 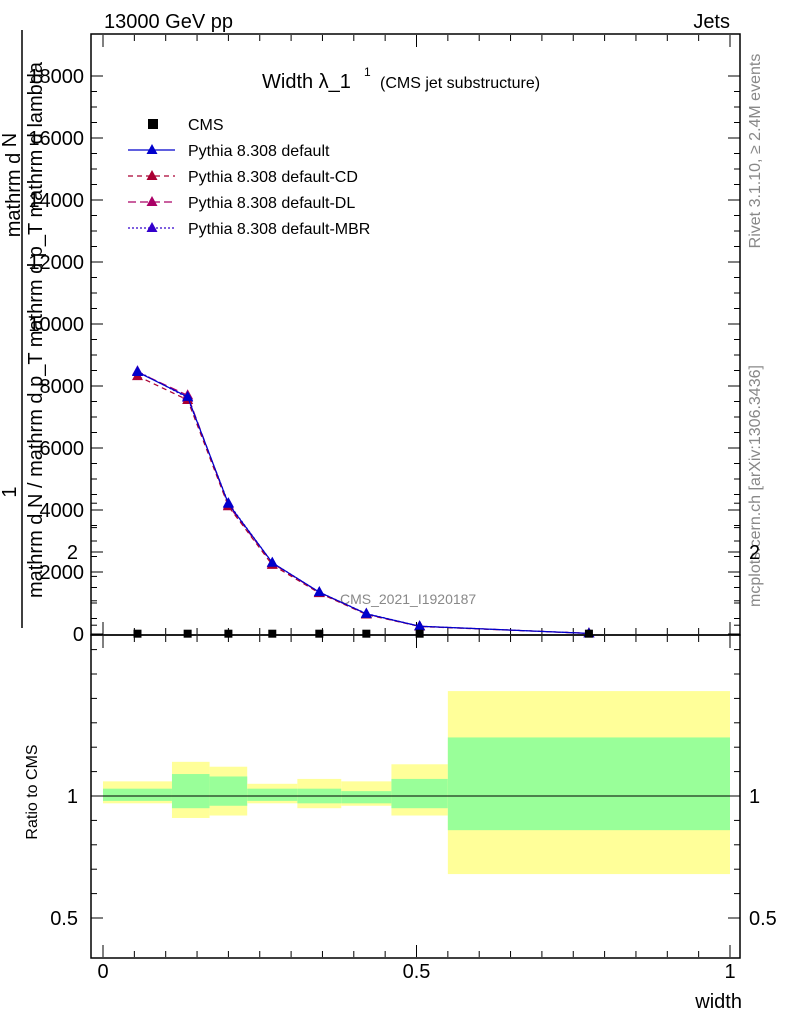 What do you see at coordinates (10, 140) in the screenshot?
I see `y-label-top-2: N` at bounding box center [10, 140].